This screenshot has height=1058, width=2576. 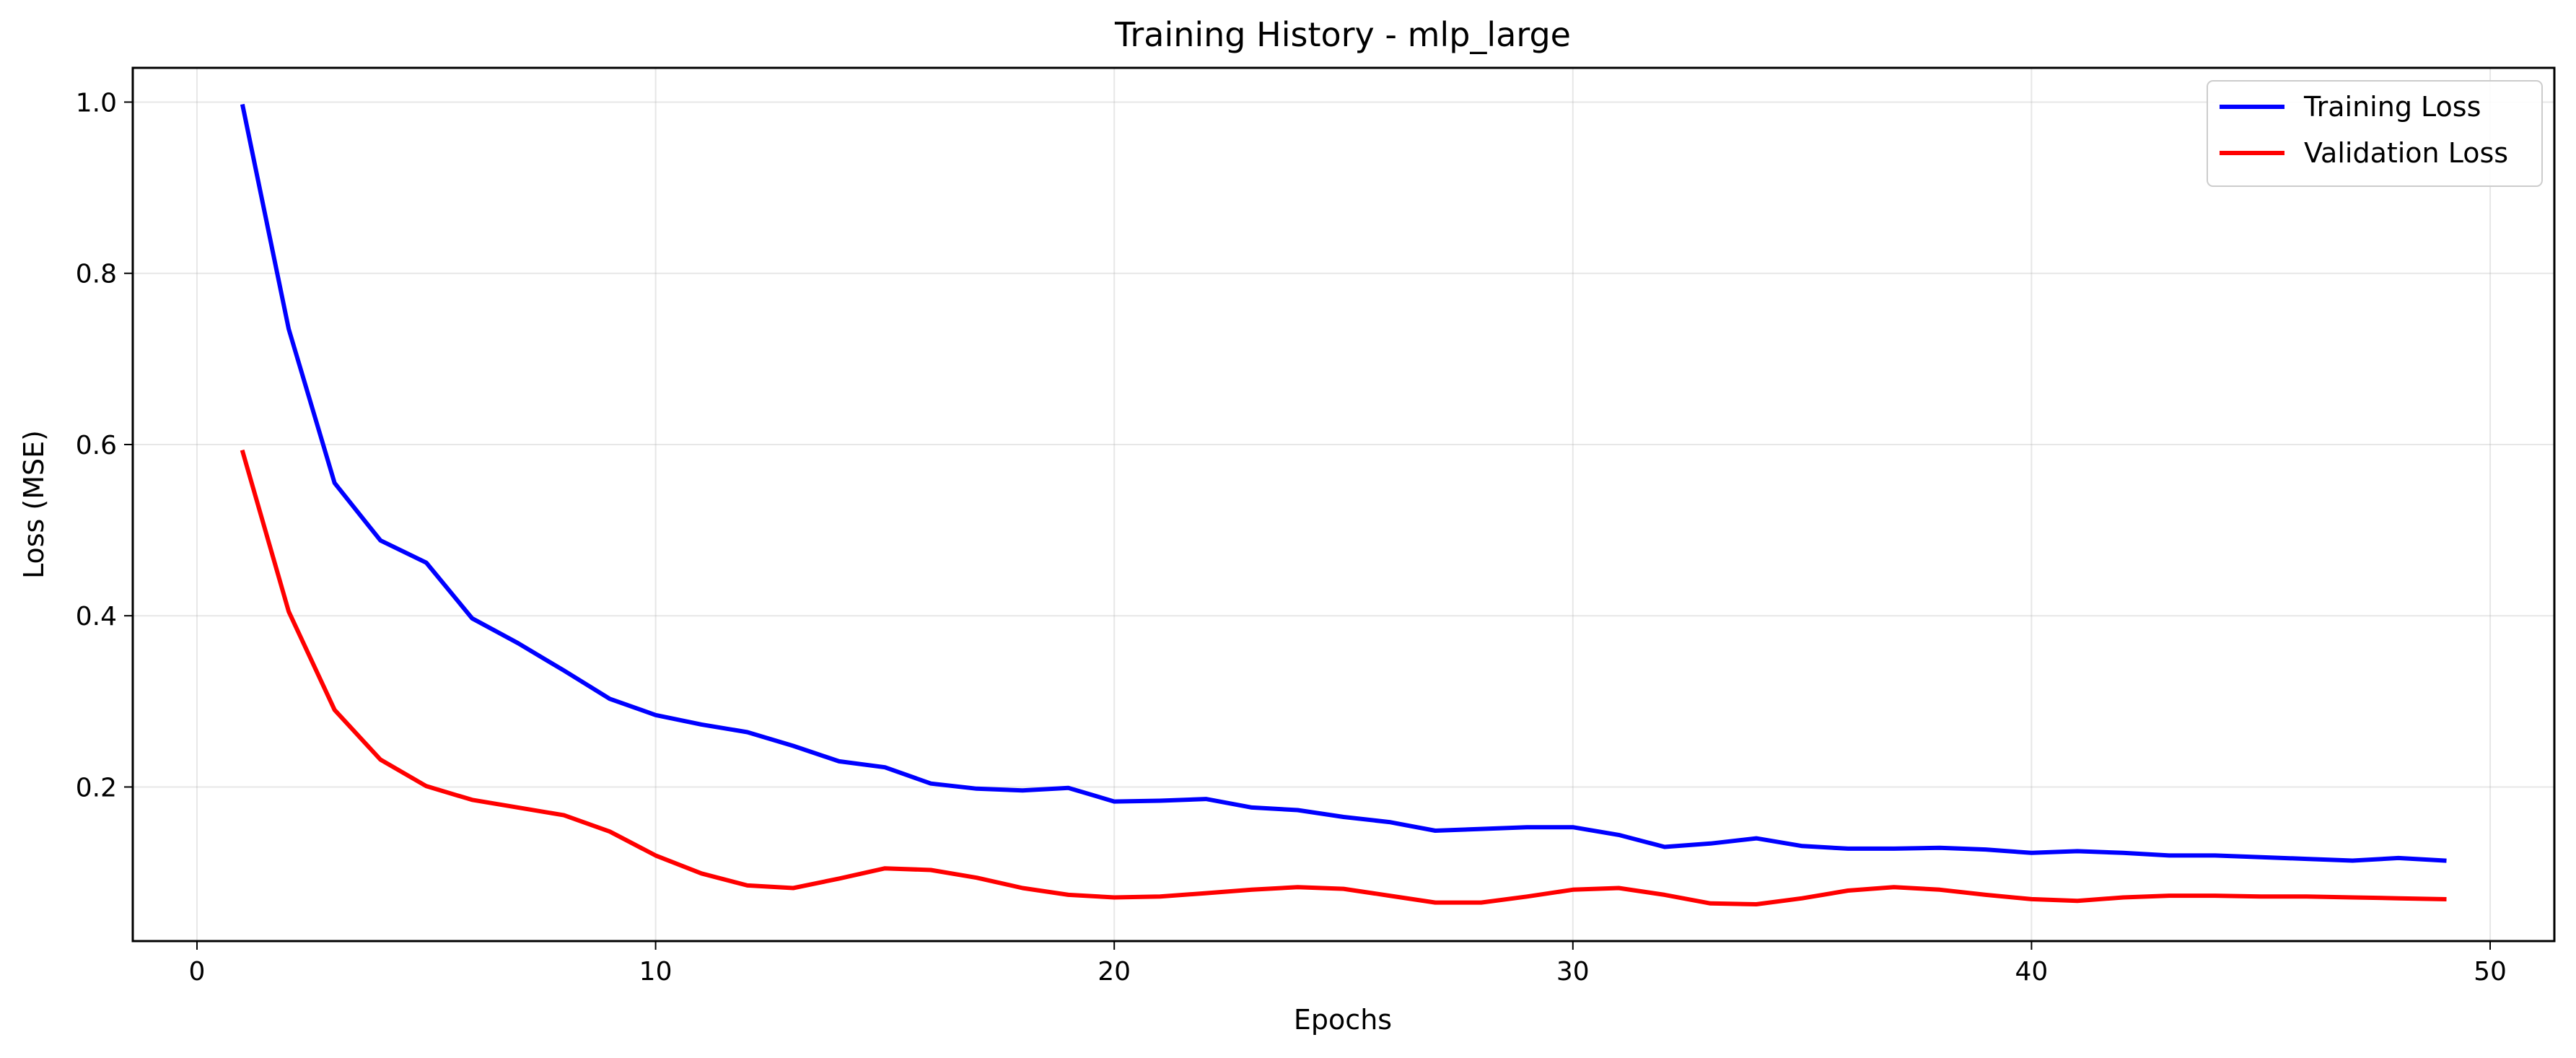 I want to click on x-tick-label: 10, so click(x=656, y=972).